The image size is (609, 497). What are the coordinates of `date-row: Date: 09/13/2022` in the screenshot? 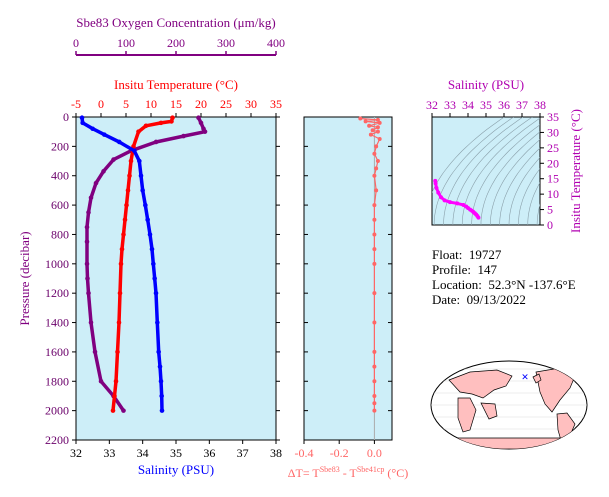 It's located at (504, 299).